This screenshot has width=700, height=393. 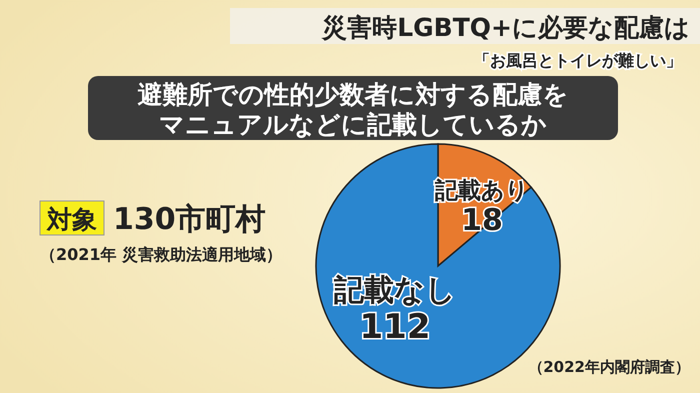 I want to click on chart-title: 避難所での性的少数者に対する配慮を, so click(x=353, y=94).